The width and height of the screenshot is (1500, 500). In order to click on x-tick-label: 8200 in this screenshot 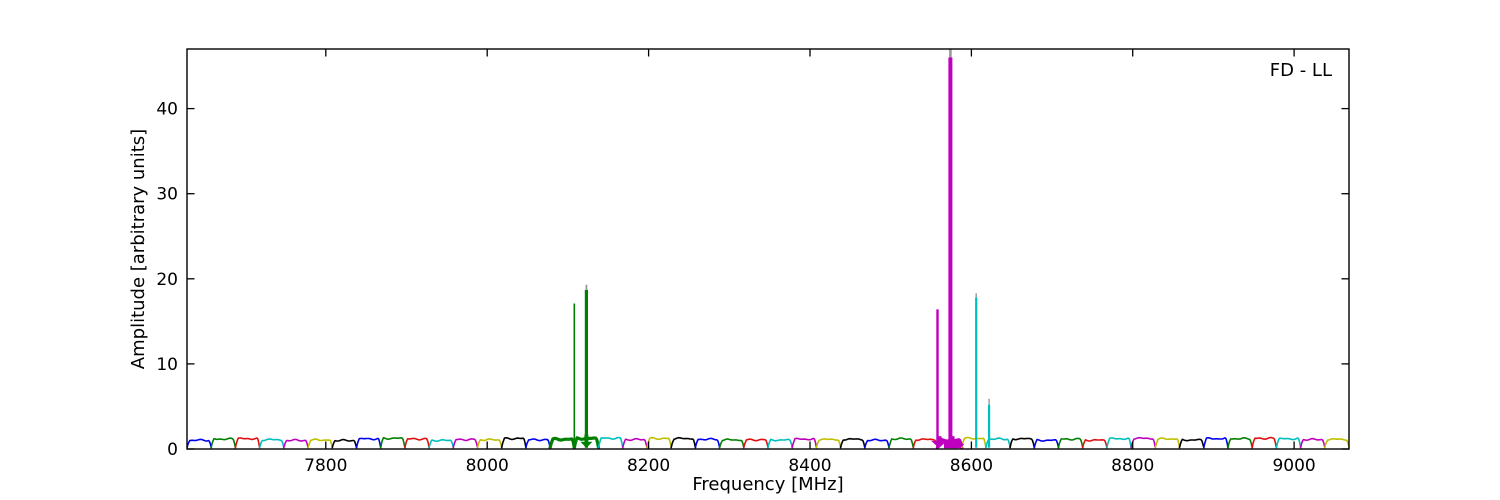, I will do `click(648, 466)`.